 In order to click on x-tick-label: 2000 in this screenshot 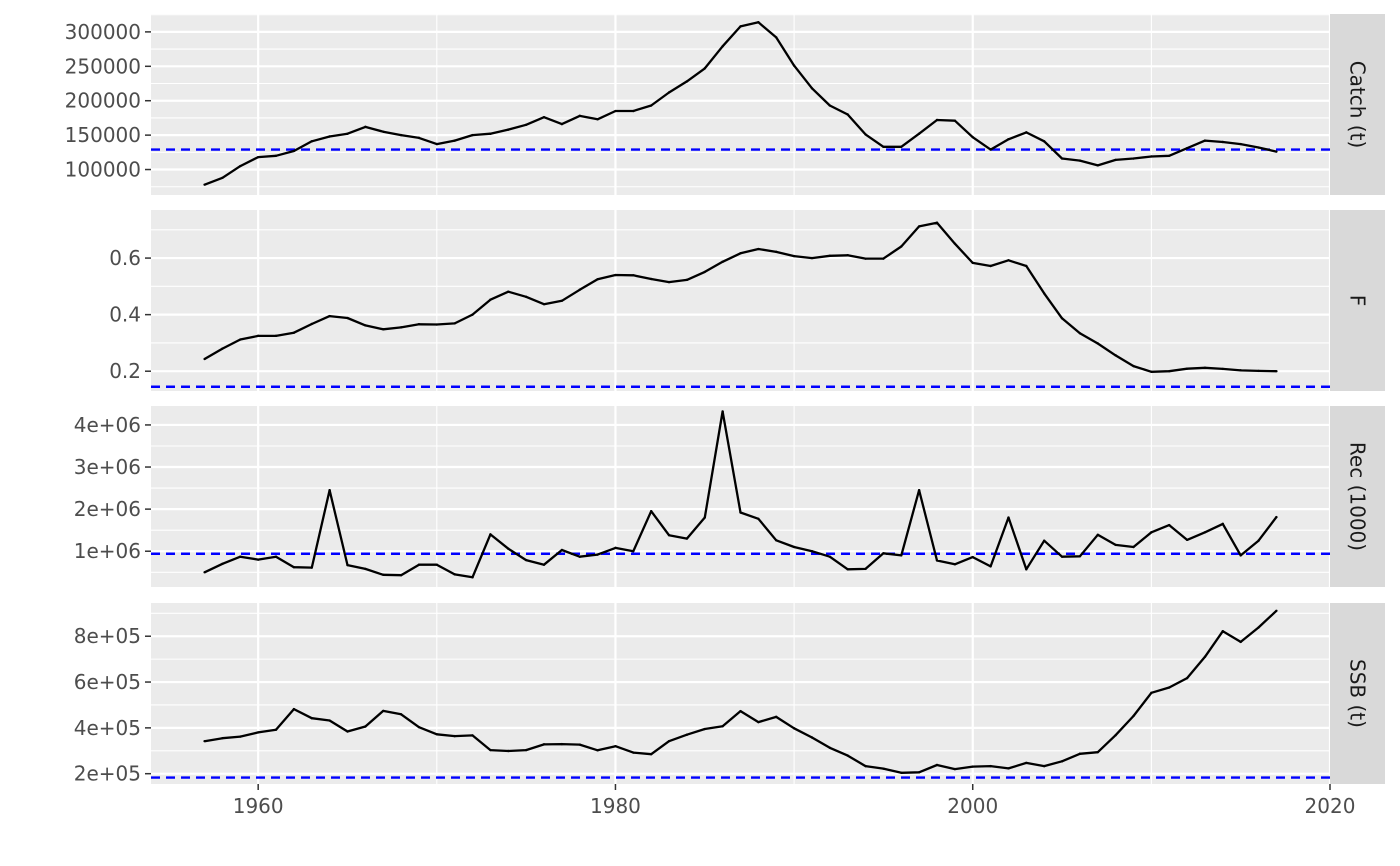, I will do `click(972, 806)`.